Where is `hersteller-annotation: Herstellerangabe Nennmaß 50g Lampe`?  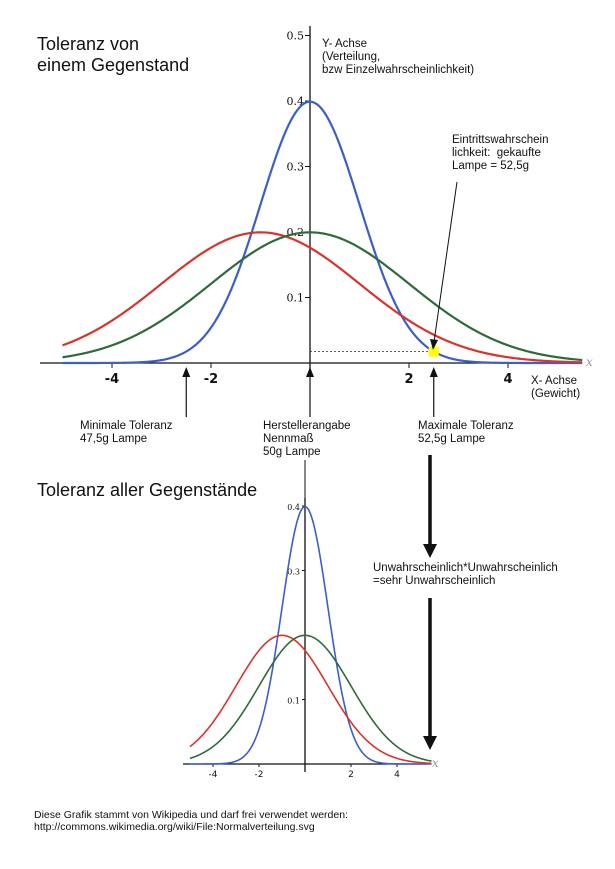 hersteller-annotation: Herstellerangabe Nennmaß 50g Lampe is located at coordinates (307, 439).